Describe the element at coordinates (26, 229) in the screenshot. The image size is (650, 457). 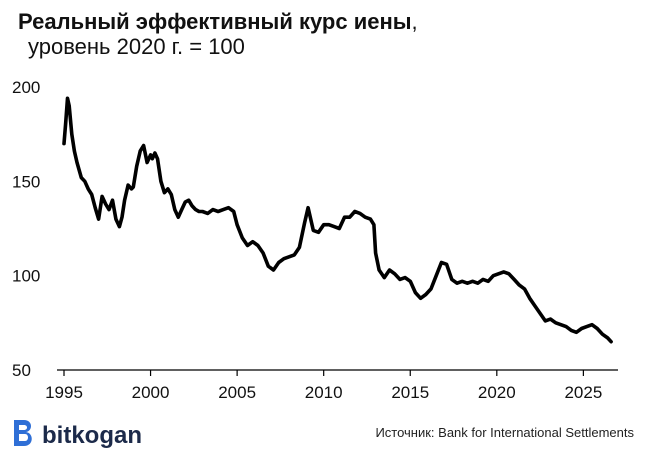
I see `y-tick-labels: 50 100 150 200` at that location.